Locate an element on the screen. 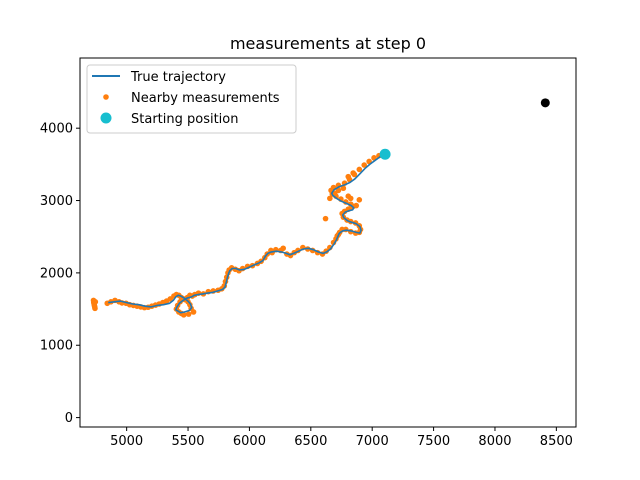 This screenshot has height=480, width=640. x-tick-label: 7500 is located at coordinates (433, 441).